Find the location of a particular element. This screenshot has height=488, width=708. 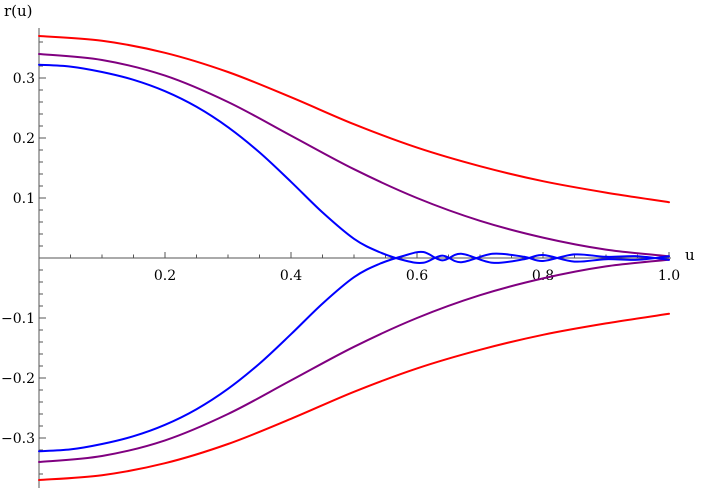

y-tick-label: 0.3 is located at coordinates (24, 79).